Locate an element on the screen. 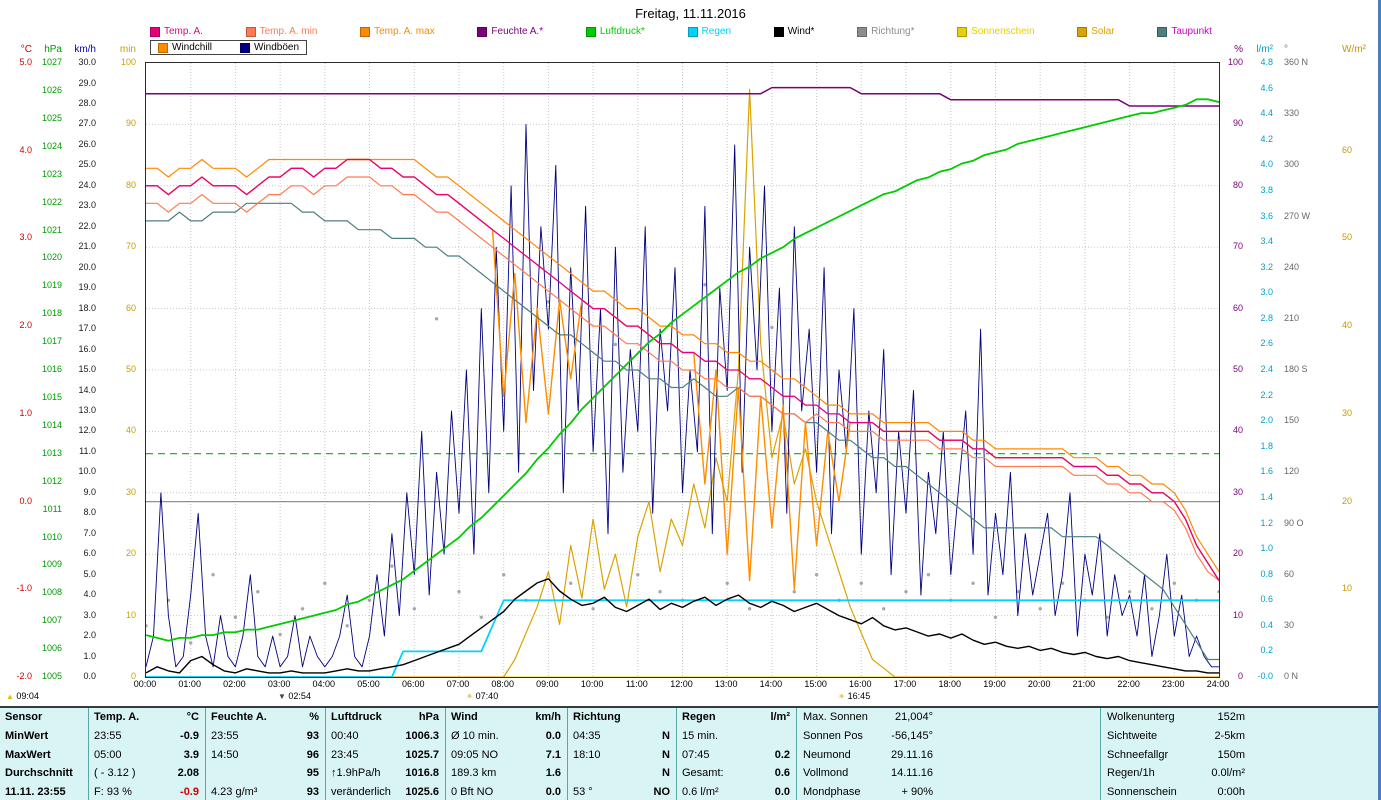 This screenshot has width=1381, height=800. table-row: N is located at coordinates (622, 773).